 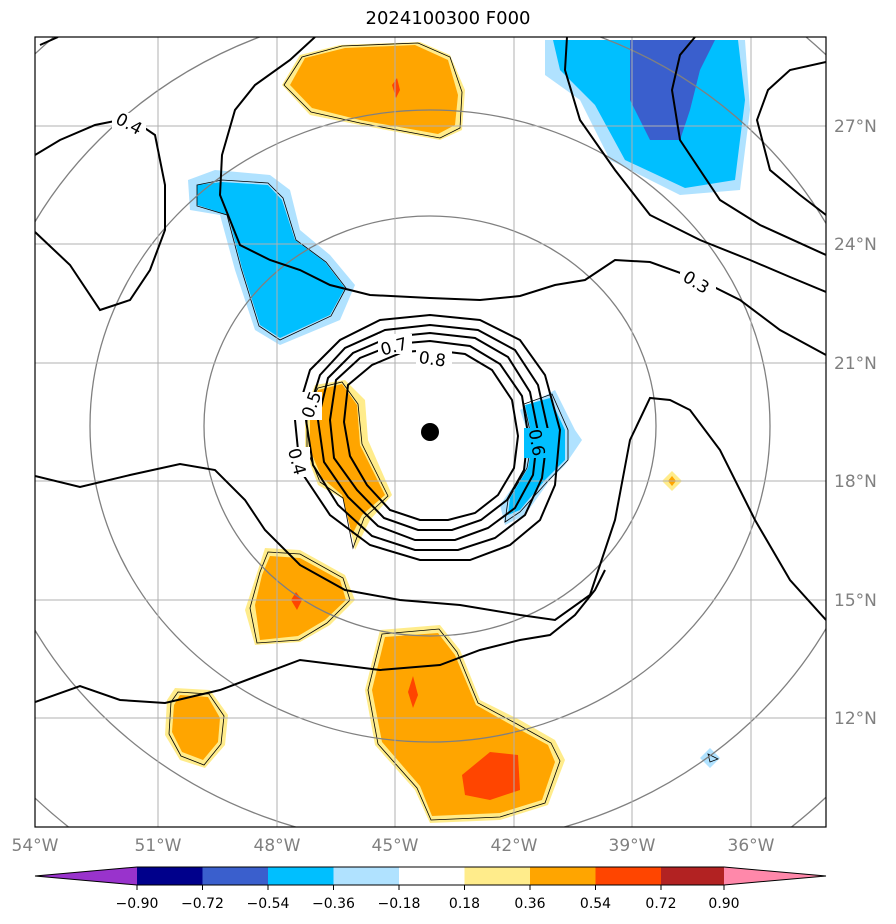 I want to click on colorbar-tick-label: 0.72, so click(x=660, y=904).